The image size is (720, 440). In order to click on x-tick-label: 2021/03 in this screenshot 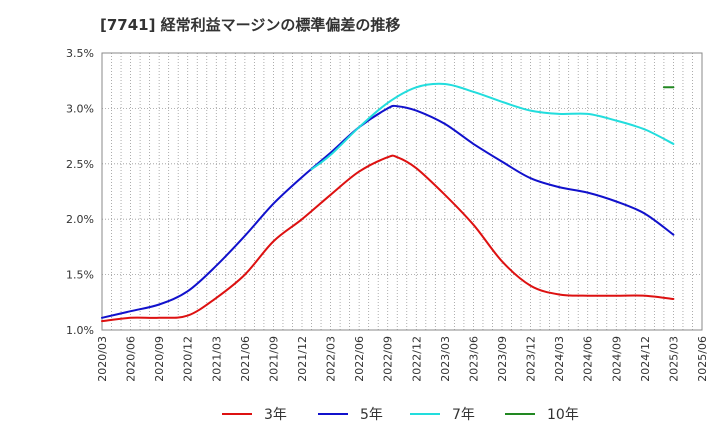, I will do `click(216, 359)`.